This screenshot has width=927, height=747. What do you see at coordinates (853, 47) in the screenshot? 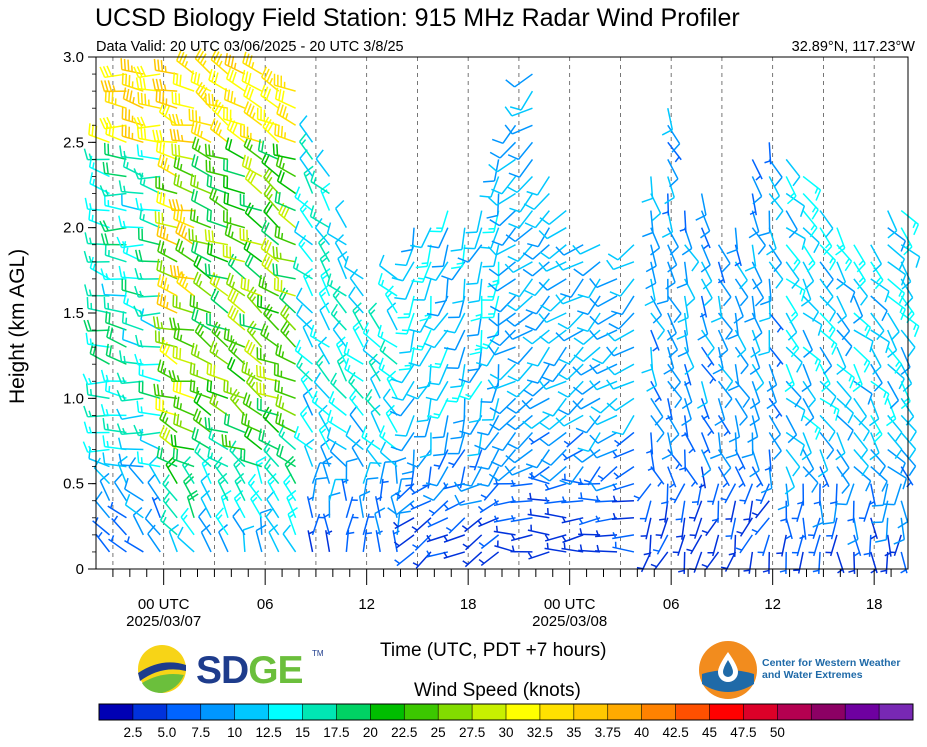
I see `station-coordinates: 32.89°N, 117.23°W` at bounding box center [853, 47].